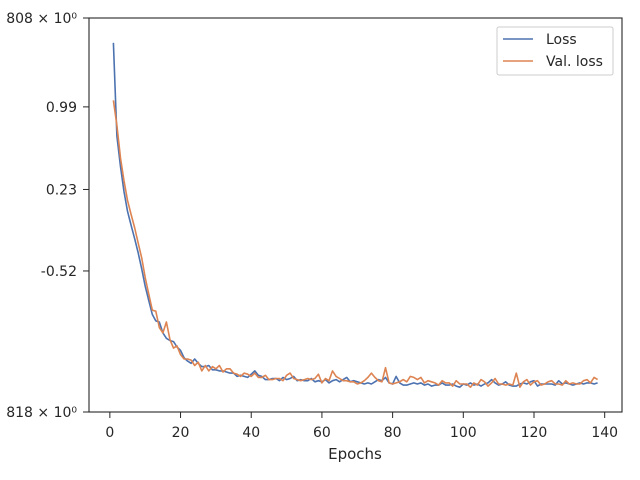  Describe the element at coordinates (41, 413) in the screenshot. I see `y-tick-label: 818 × 10⁰` at that location.